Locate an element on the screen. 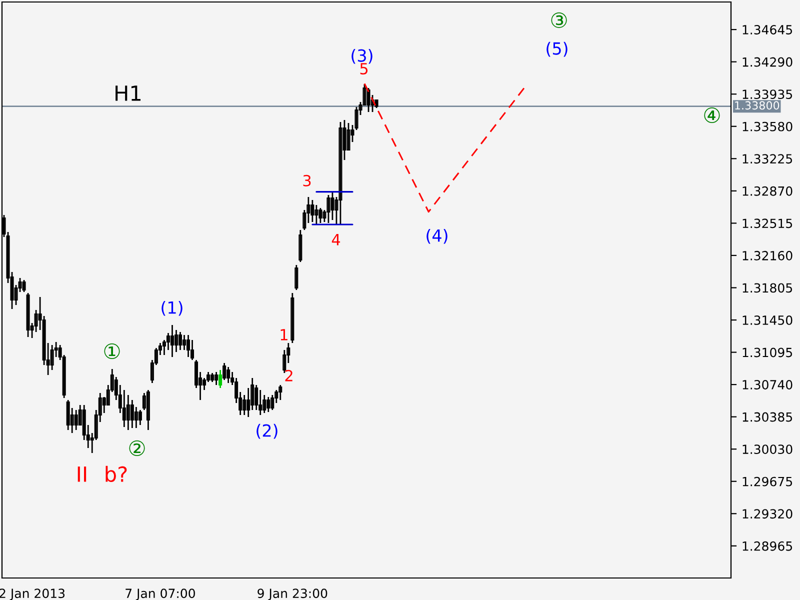  annotation: (5) is located at coordinates (557, 49).